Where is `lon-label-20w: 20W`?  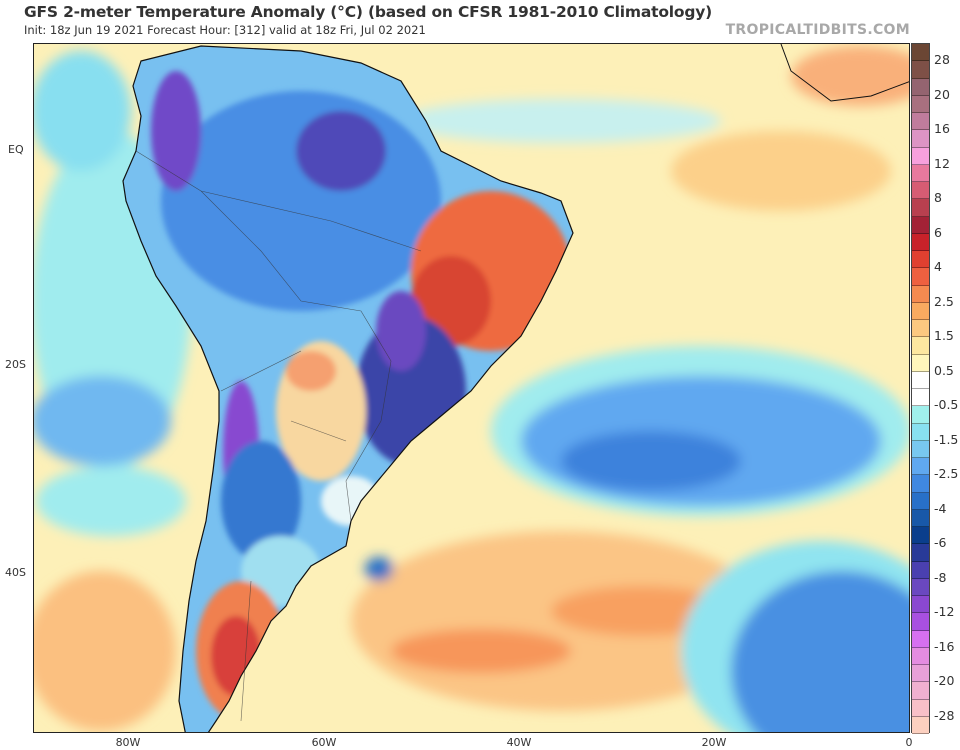
lon-label-20w: 20W is located at coordinates (714, 742).